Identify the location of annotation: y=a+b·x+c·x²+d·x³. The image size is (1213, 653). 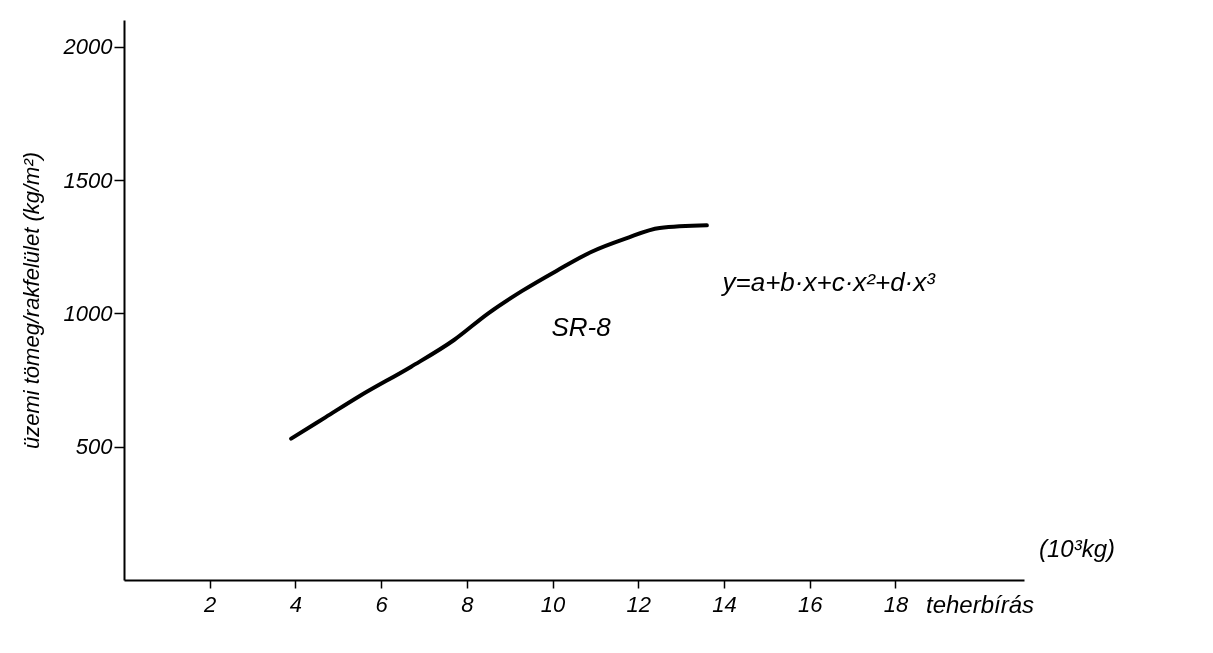
(828, 282).